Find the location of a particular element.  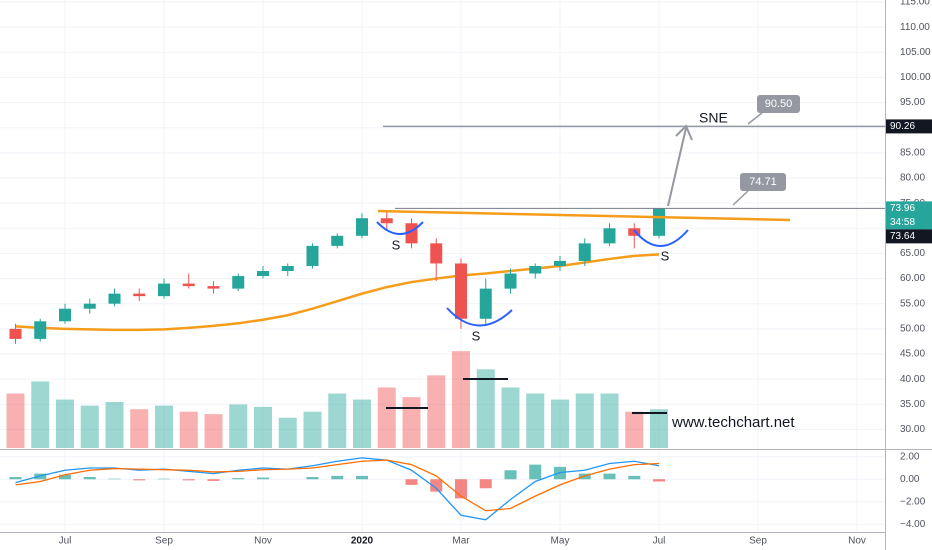

x-tick-label: May is located at coordinates (560, 541).